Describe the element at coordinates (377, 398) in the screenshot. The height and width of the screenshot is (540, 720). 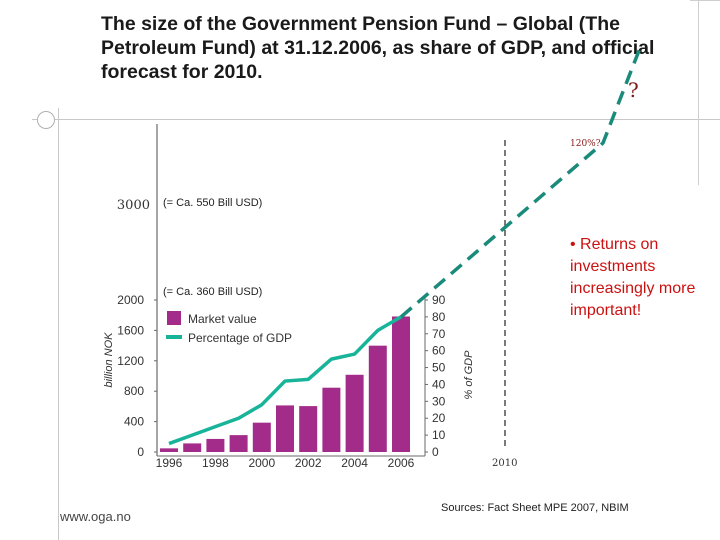
I see `bar-2005` at that location.